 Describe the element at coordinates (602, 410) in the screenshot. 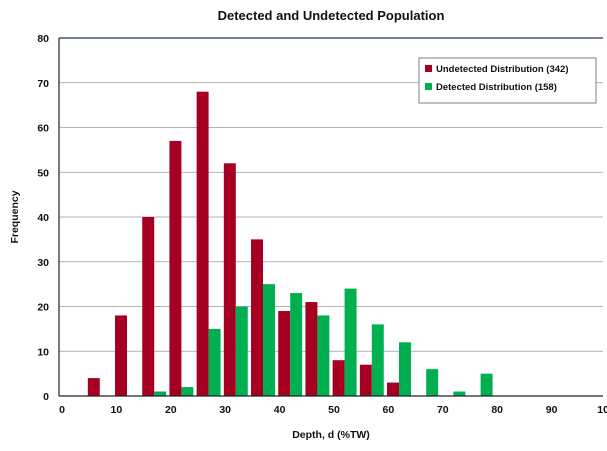

I see `x-tick-label: 100` at that location.